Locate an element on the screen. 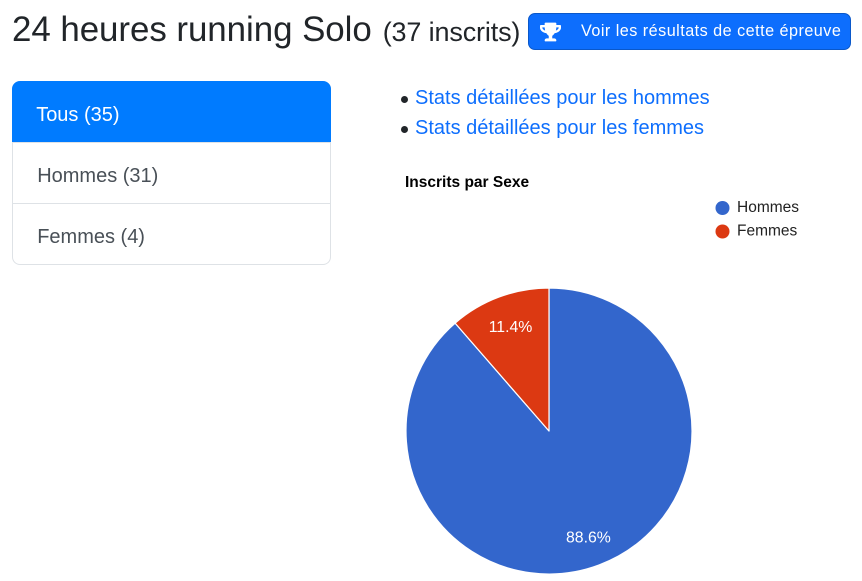 The image size is (862, 581). svg-text: Inscrits par Sexe is located at coordinates (467, 182).